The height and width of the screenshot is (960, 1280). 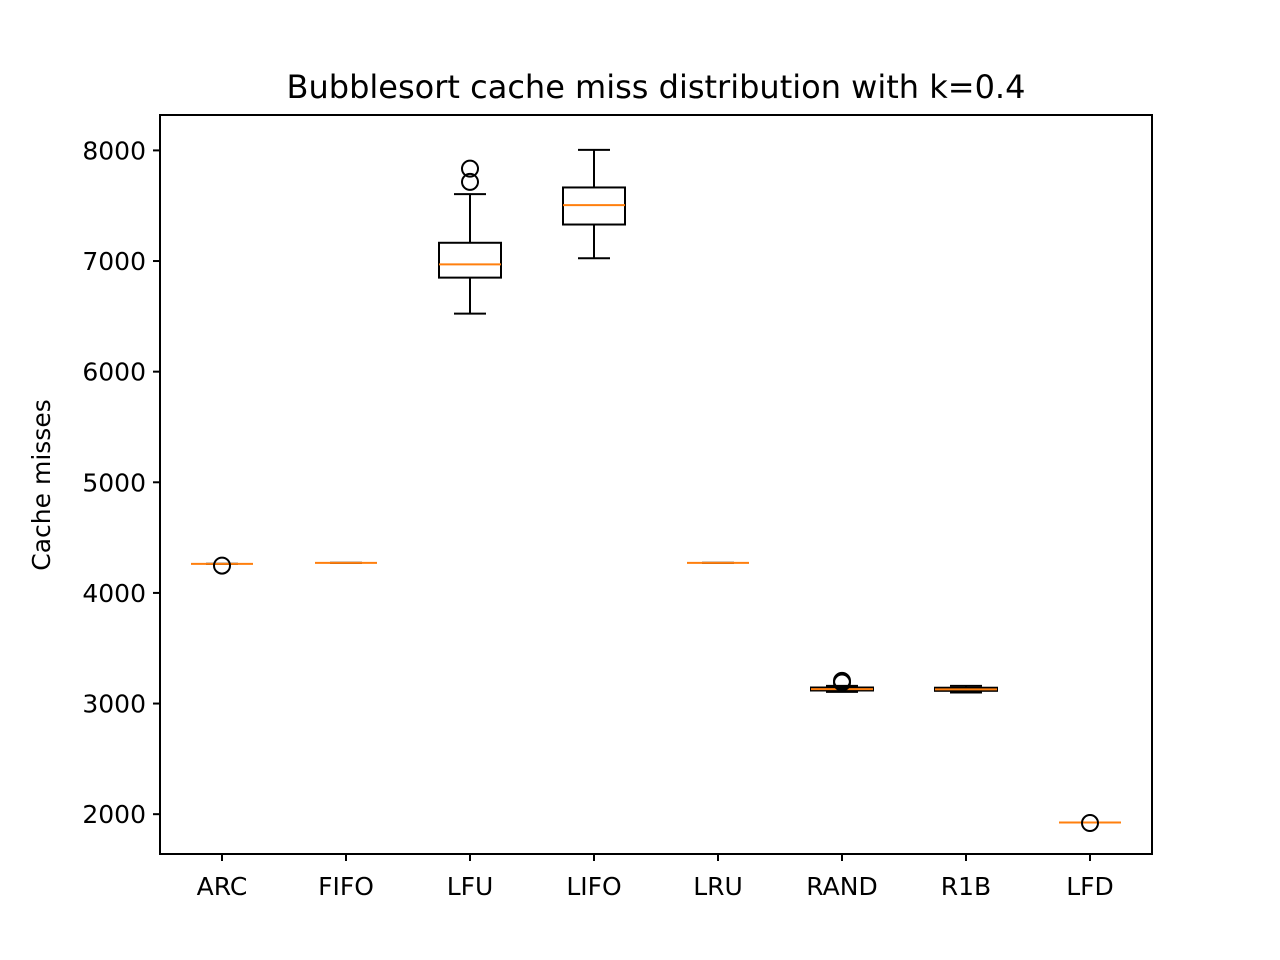 I want to click on y-tick-label-3000: 3000, so click(x=114, y=704).